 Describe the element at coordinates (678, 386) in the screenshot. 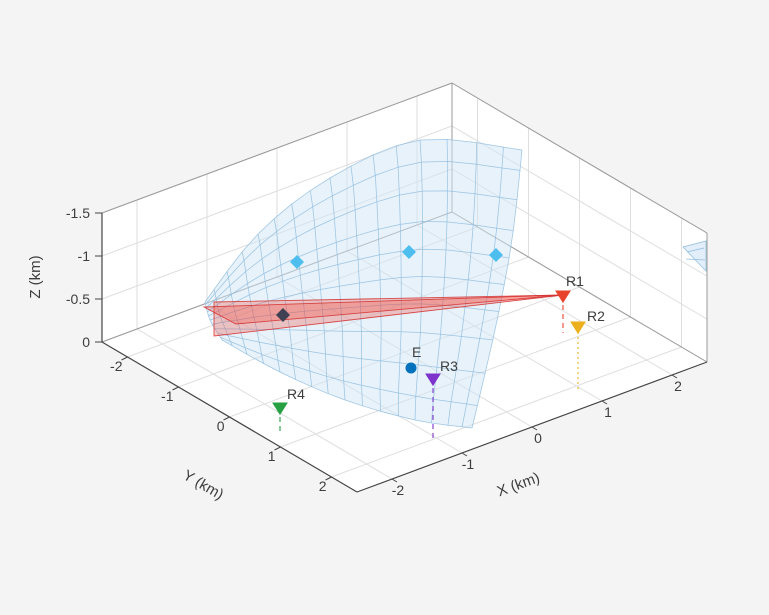

I see `x-tick-label: 2` at that location.